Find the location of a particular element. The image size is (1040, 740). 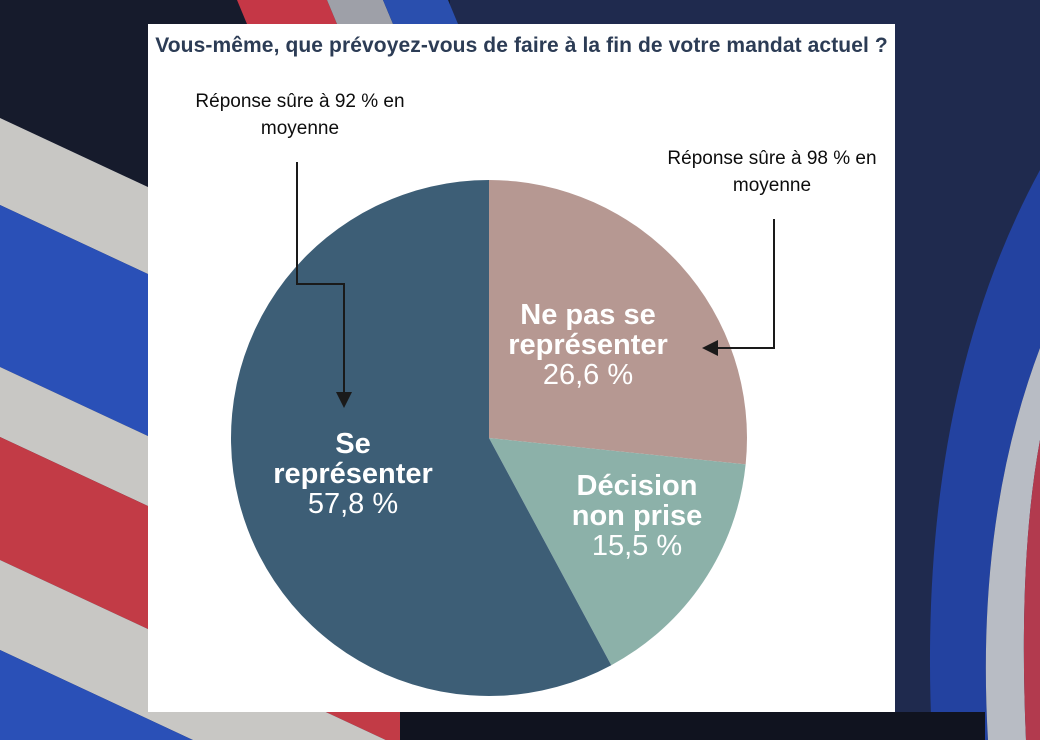

sash-right-white is located at coordinates (1012, 544).